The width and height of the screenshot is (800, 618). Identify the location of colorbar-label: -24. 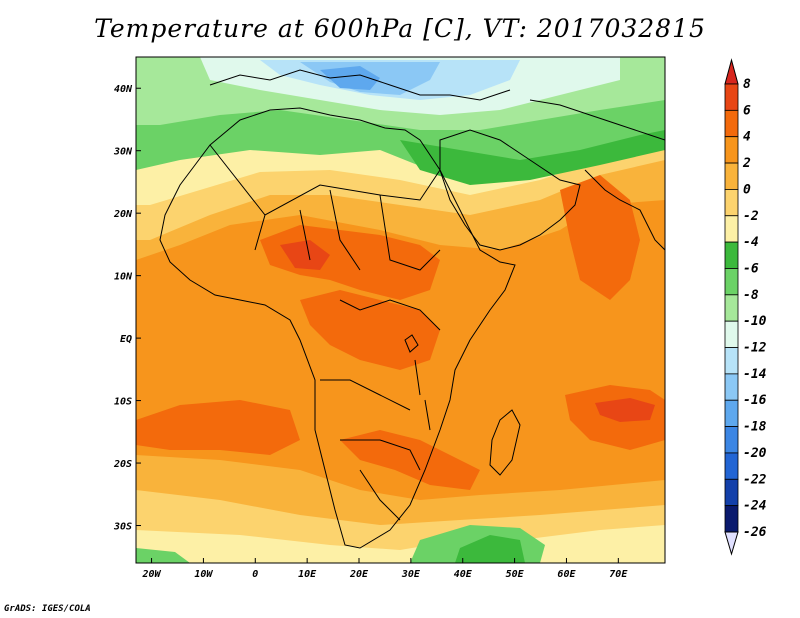
(755, 506).